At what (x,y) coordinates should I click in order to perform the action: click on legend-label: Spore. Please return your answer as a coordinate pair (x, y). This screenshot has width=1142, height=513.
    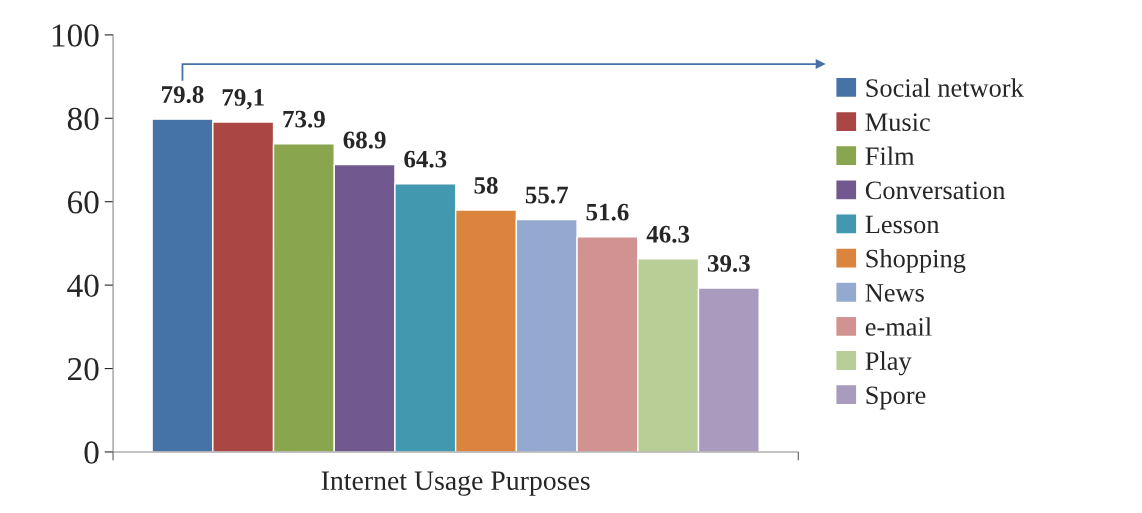
    Looking at the image, I should click on (896, 398).